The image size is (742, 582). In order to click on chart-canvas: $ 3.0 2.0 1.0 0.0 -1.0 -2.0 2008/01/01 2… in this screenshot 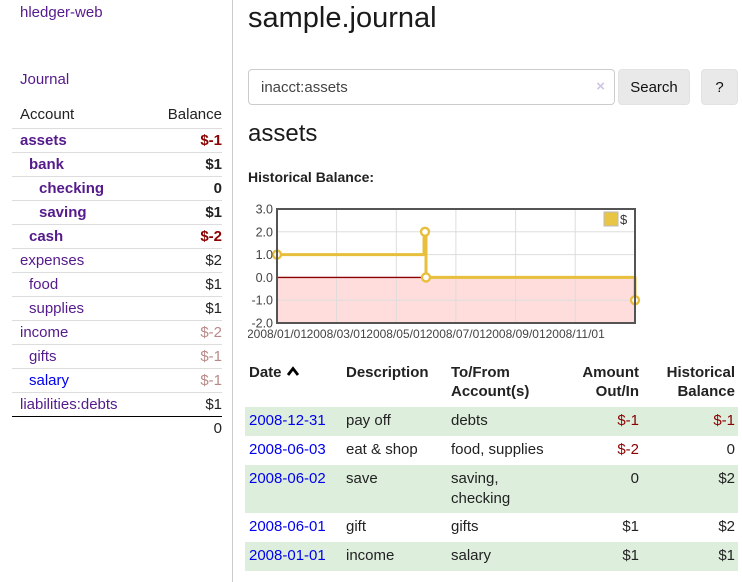, I will do `click(444, 272)`.